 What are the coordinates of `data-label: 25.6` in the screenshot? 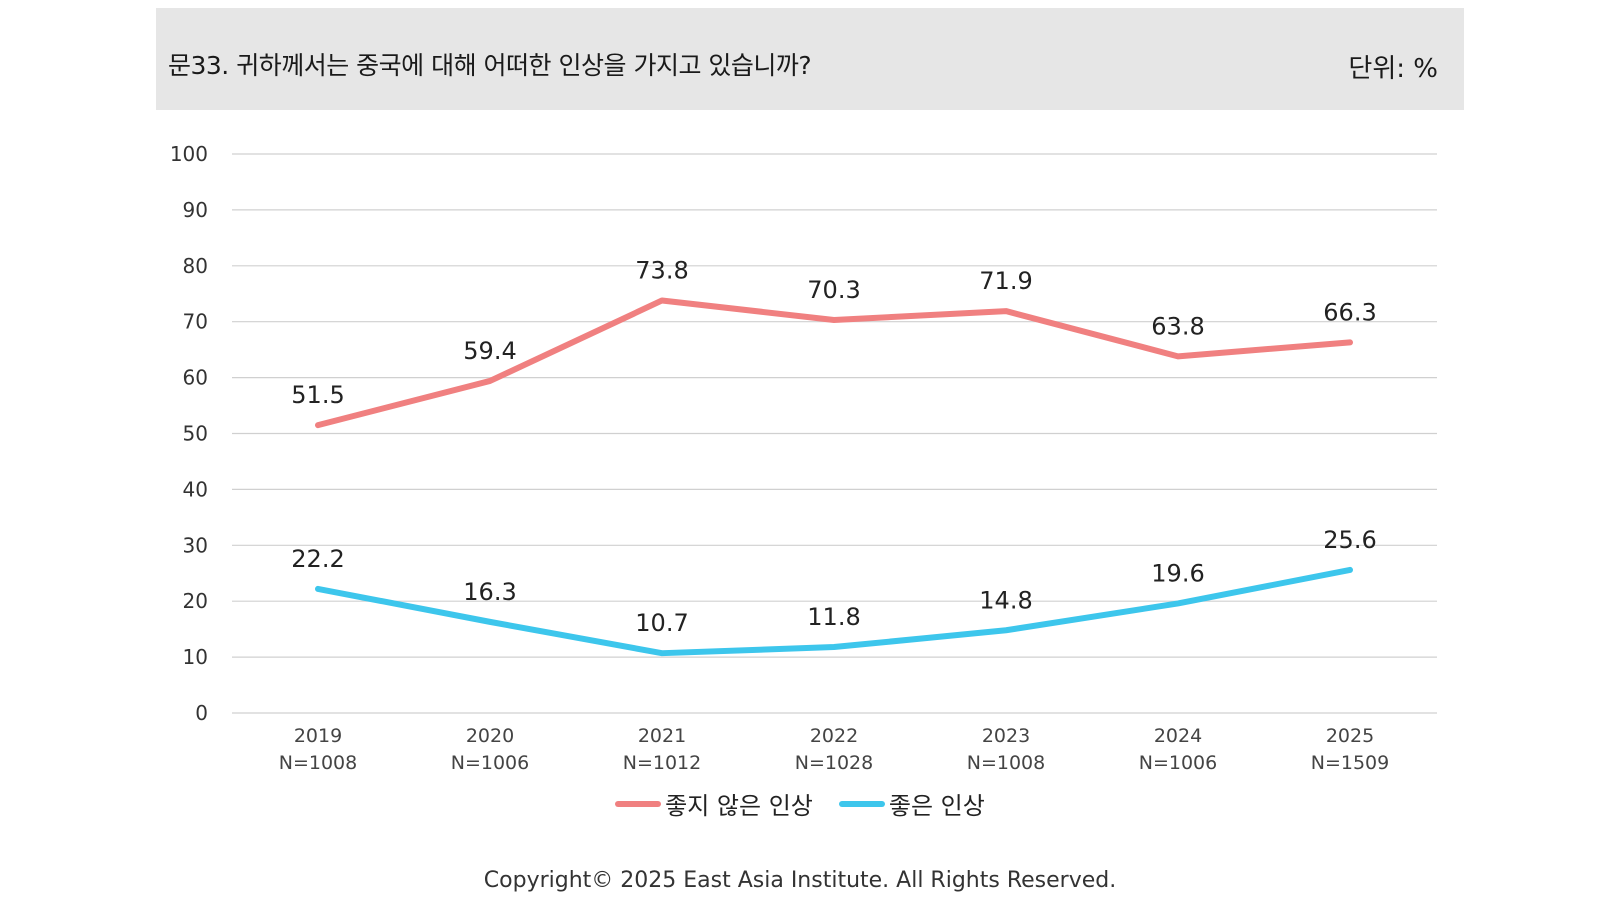 It's located at (1349, 540).